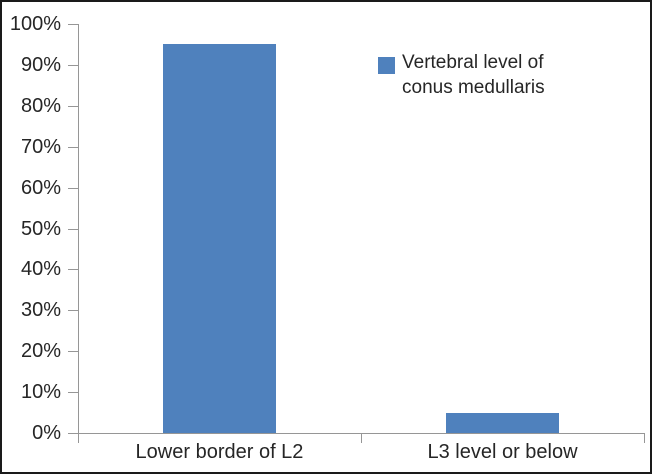 The width and height of the screenshot is (652, 474). I want to click on y-axis-tick-label: 10%, so click(40, 392).